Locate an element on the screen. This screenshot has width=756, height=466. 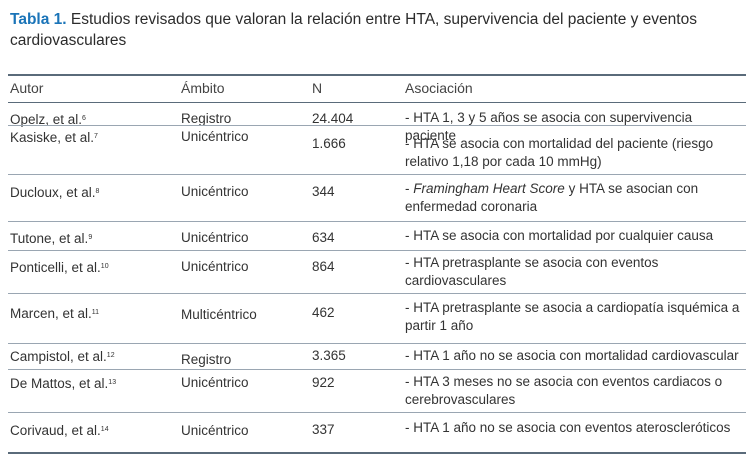
n-cell: 337 is located at coordinates (323, 429).